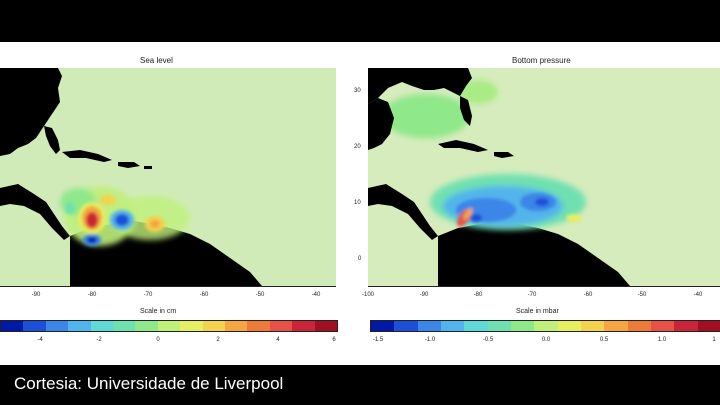 The height and width of the screenshot is (405, 720). What do you see at coordinates (156, 60) in the screenshot?
I see `sea-level-title: Sea level` at bounding box center [156, 60].